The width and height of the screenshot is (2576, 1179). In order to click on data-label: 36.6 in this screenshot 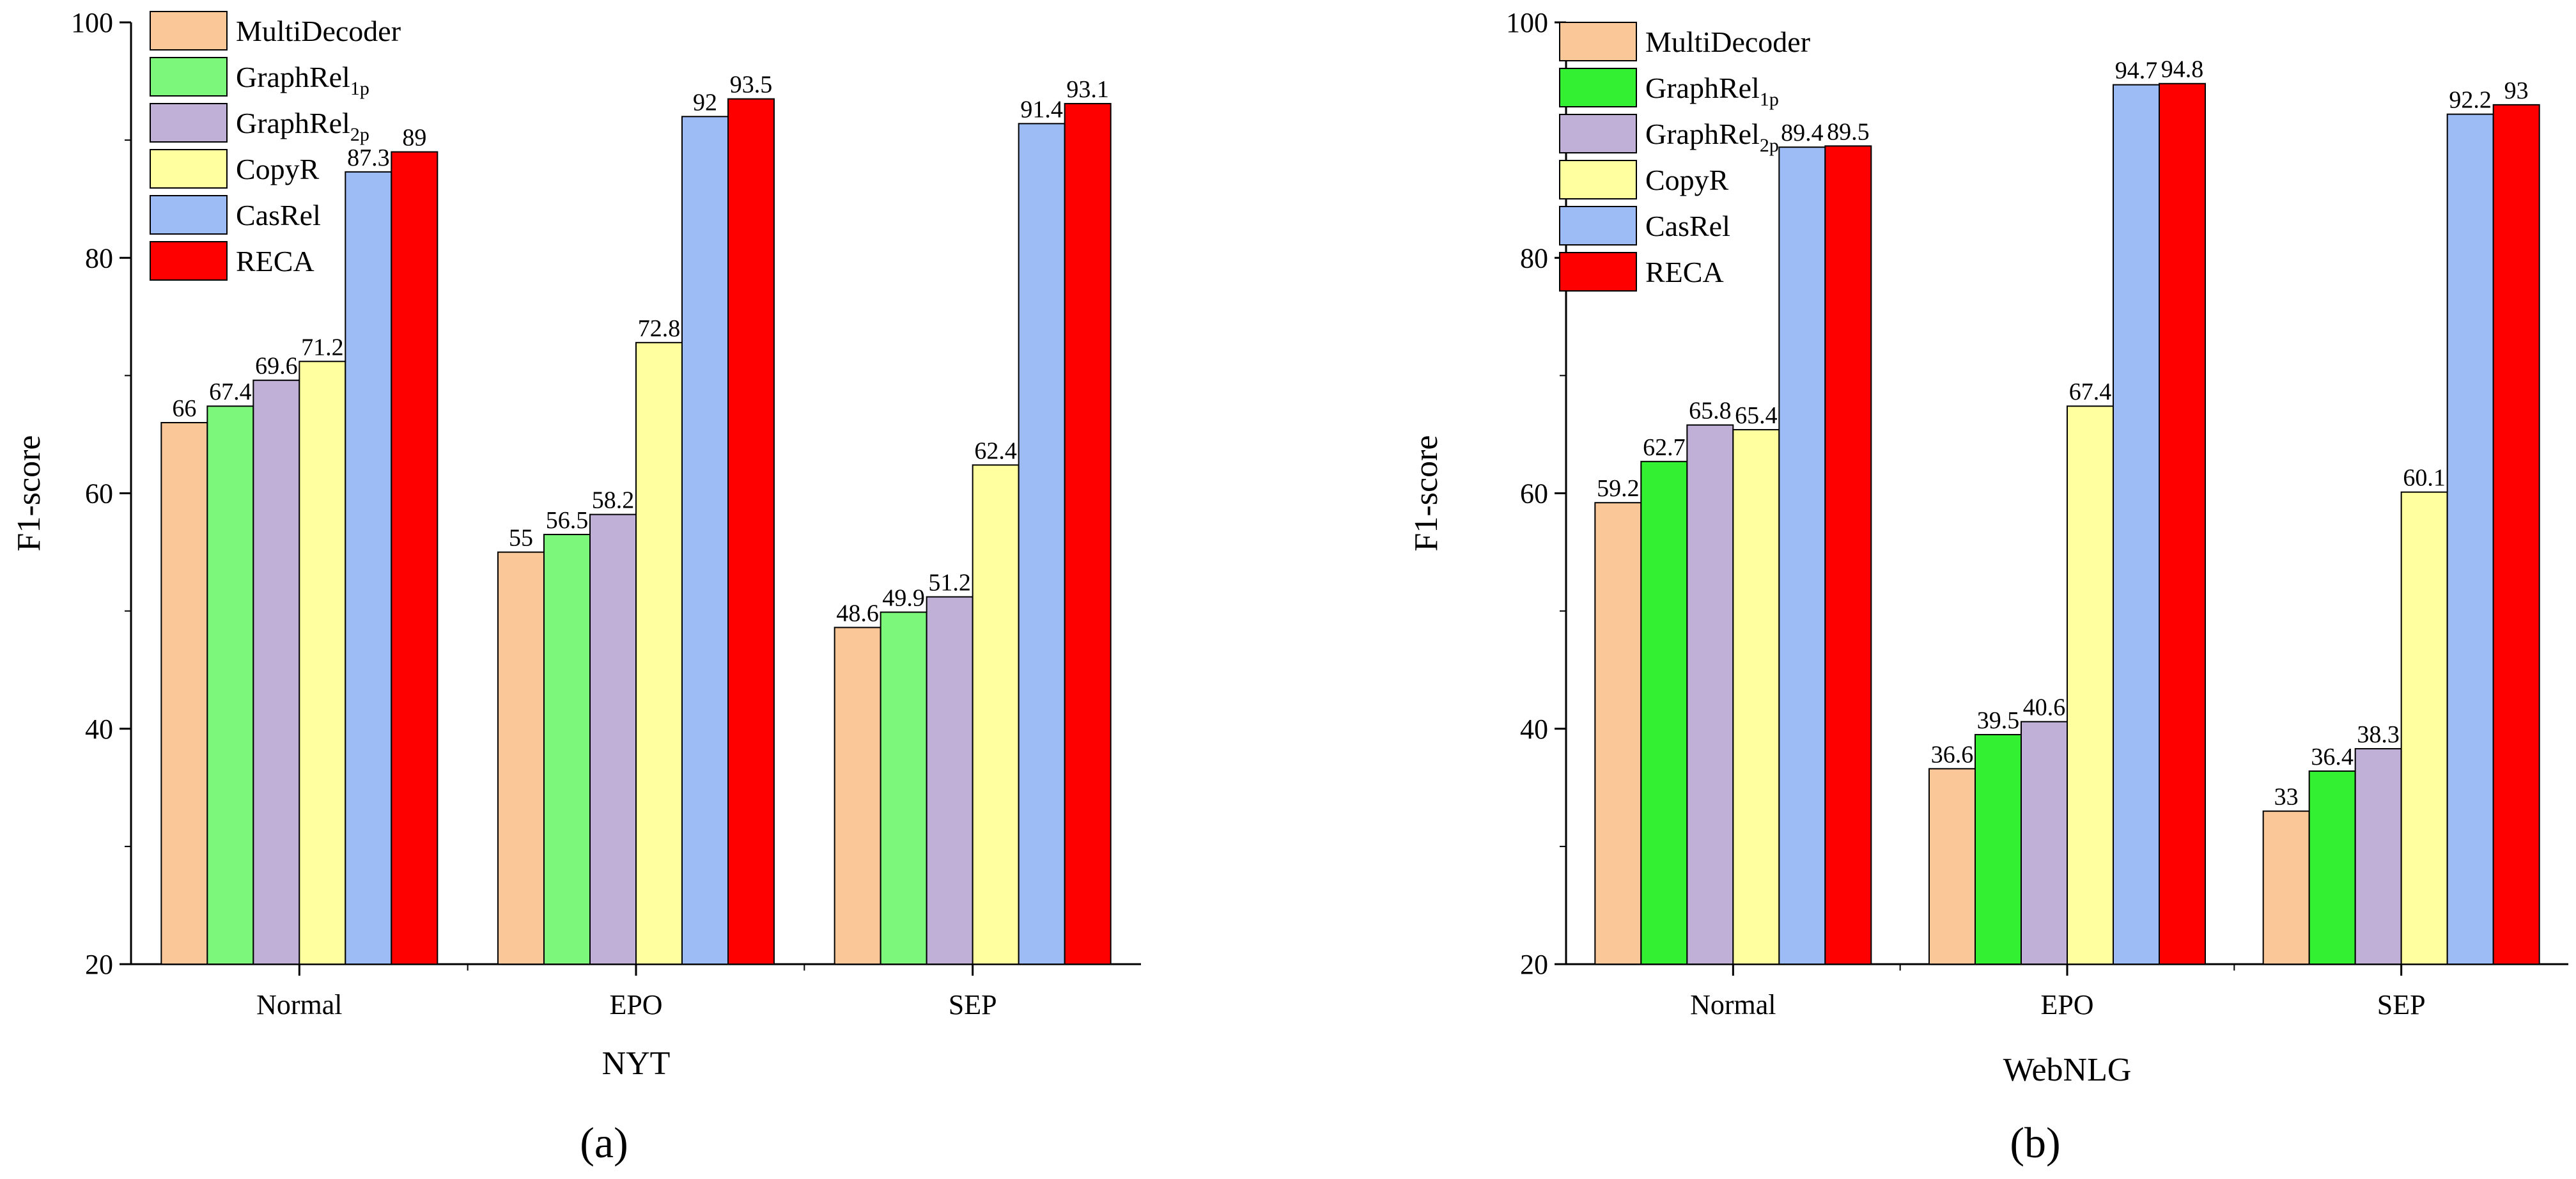, I will do `click(1953, 754)`.